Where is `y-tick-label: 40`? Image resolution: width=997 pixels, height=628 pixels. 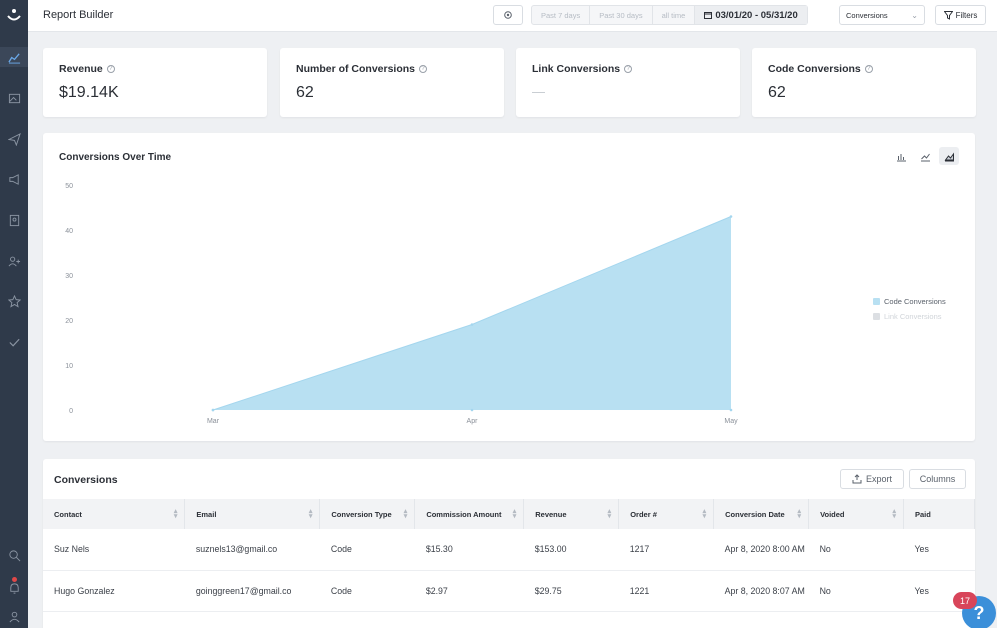 y-tick-label: 40 is located at coordinates (69, 231).